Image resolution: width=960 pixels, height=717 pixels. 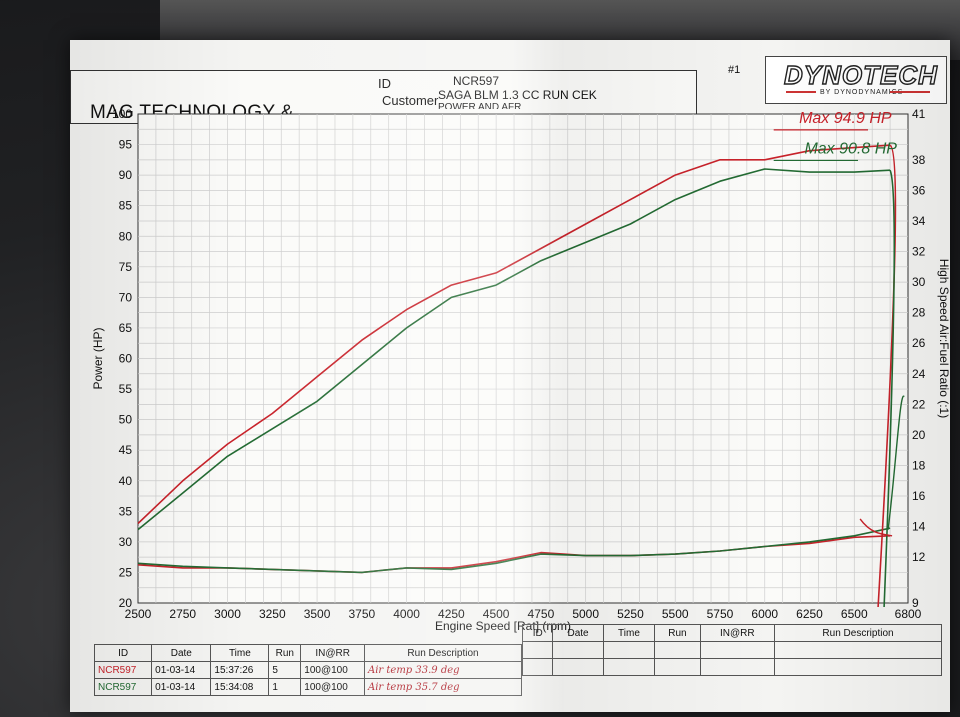 What do you see at coordinates (764, 614) in the screenshot?
I see `x-tick-label: 6000` at bounding box center [764, 614].